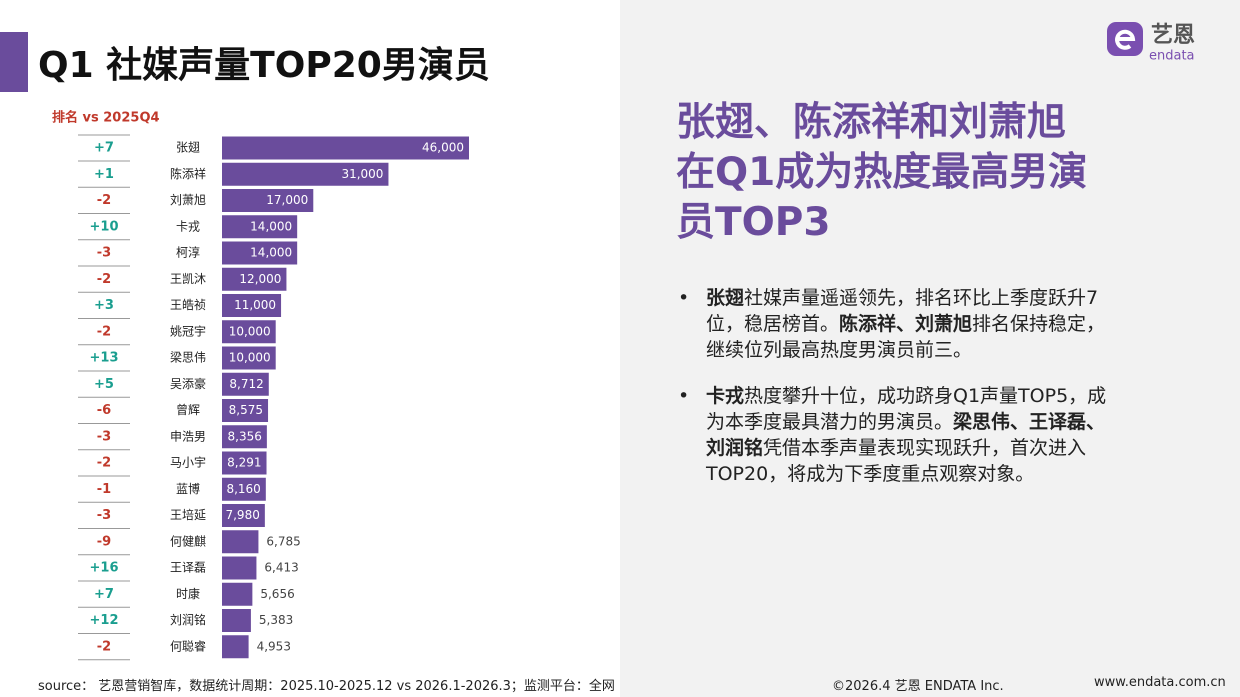 The width and height of the screenshot is (1240, 697). Describe the element at coordinates (906, 337) in the screenshot. I see `bullet-text: 排名保持稳定，继续位列最高热度男演员前三。` at that location.